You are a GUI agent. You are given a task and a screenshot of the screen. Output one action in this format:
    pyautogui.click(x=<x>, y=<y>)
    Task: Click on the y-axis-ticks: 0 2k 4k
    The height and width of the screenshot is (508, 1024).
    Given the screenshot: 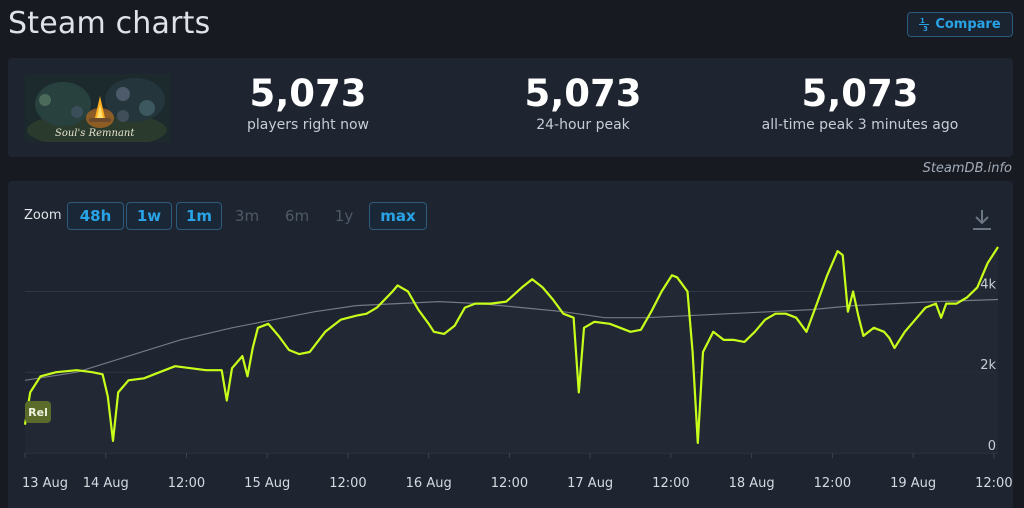 What is the action you would take?
    pyautogui.click(x=988, y=365)
    